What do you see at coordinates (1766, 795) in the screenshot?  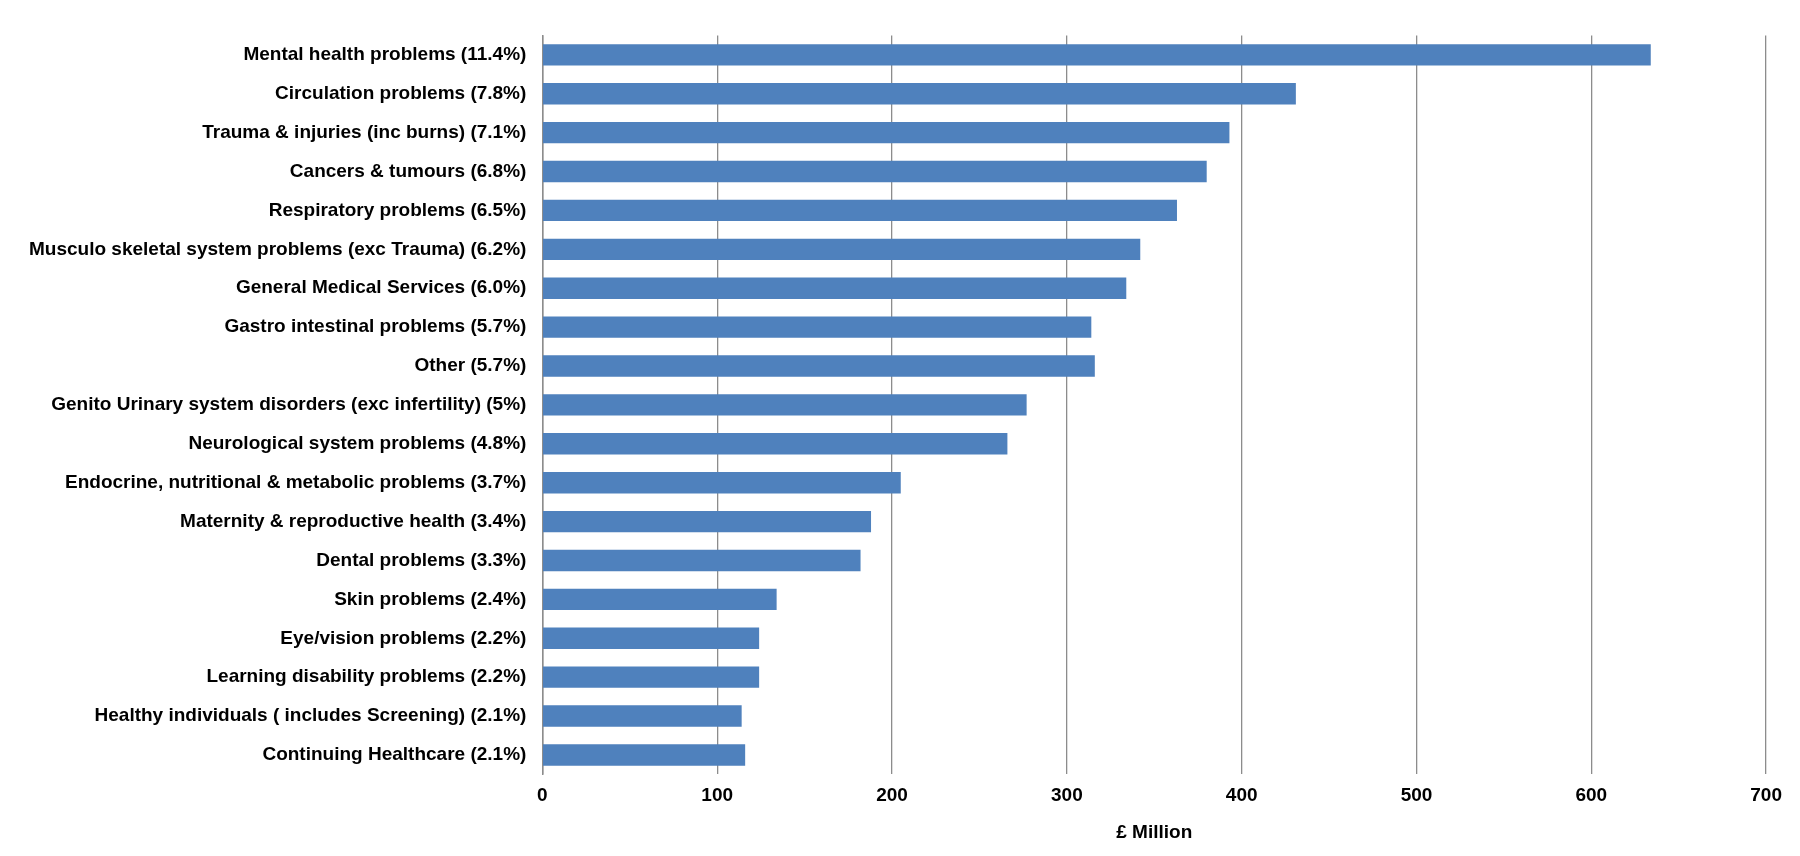 I see `x-tick-label: 700` at bounding box center [1766, 795].